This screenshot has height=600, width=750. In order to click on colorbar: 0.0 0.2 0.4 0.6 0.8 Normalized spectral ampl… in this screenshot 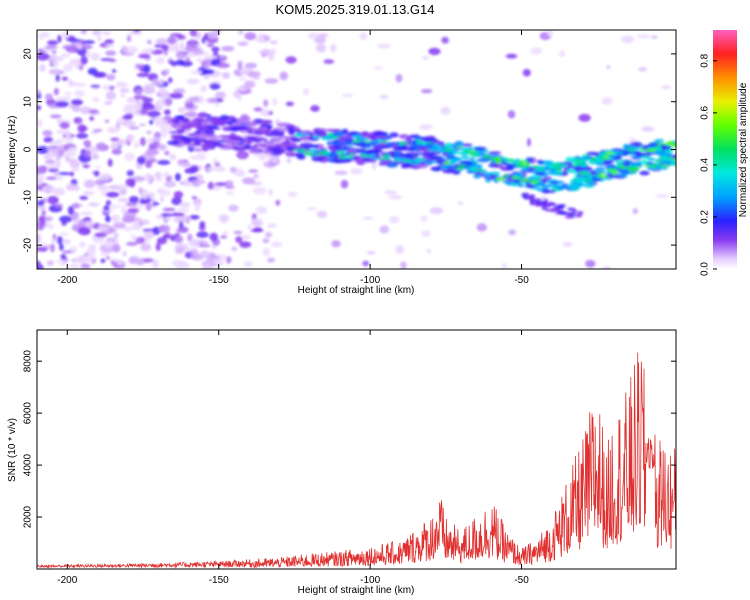, I will do `click(724, 153)`.